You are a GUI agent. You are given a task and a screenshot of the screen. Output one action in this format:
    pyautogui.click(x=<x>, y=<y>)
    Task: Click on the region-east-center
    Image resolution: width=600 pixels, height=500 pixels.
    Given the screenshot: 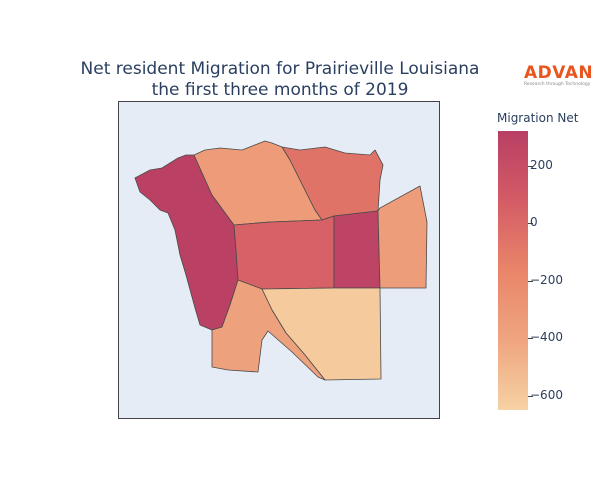 What is the action you would take?
    pyautogui.click(x=357, y=249)
    